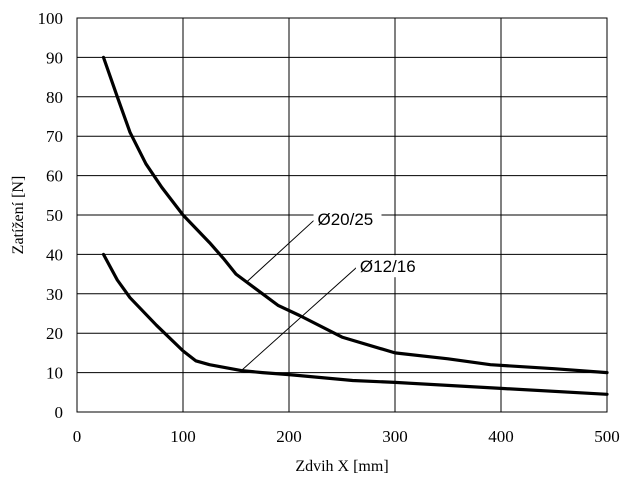 This screenshot has height=485, width=634. I want to click on y-tick-label: 90, so click(54, 57).